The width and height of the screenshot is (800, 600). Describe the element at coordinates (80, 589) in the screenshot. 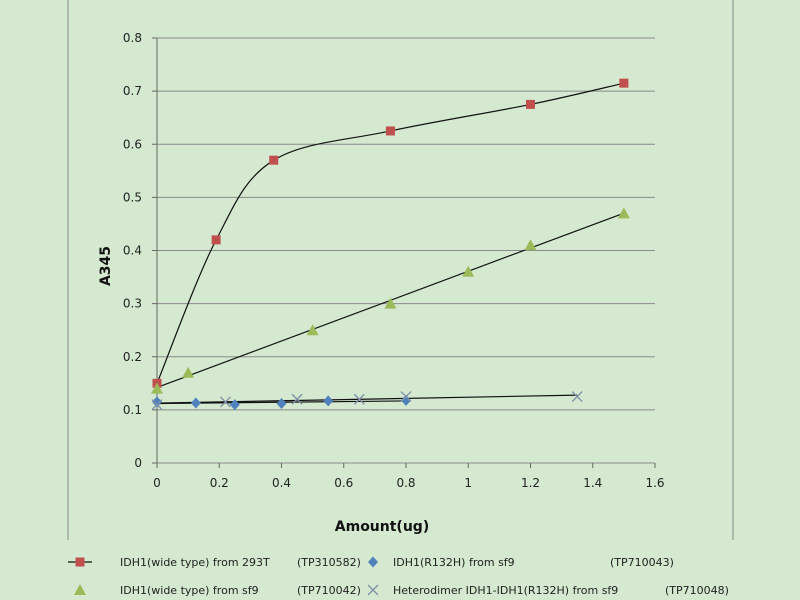

I see `legend-marker-triangle` at that location.